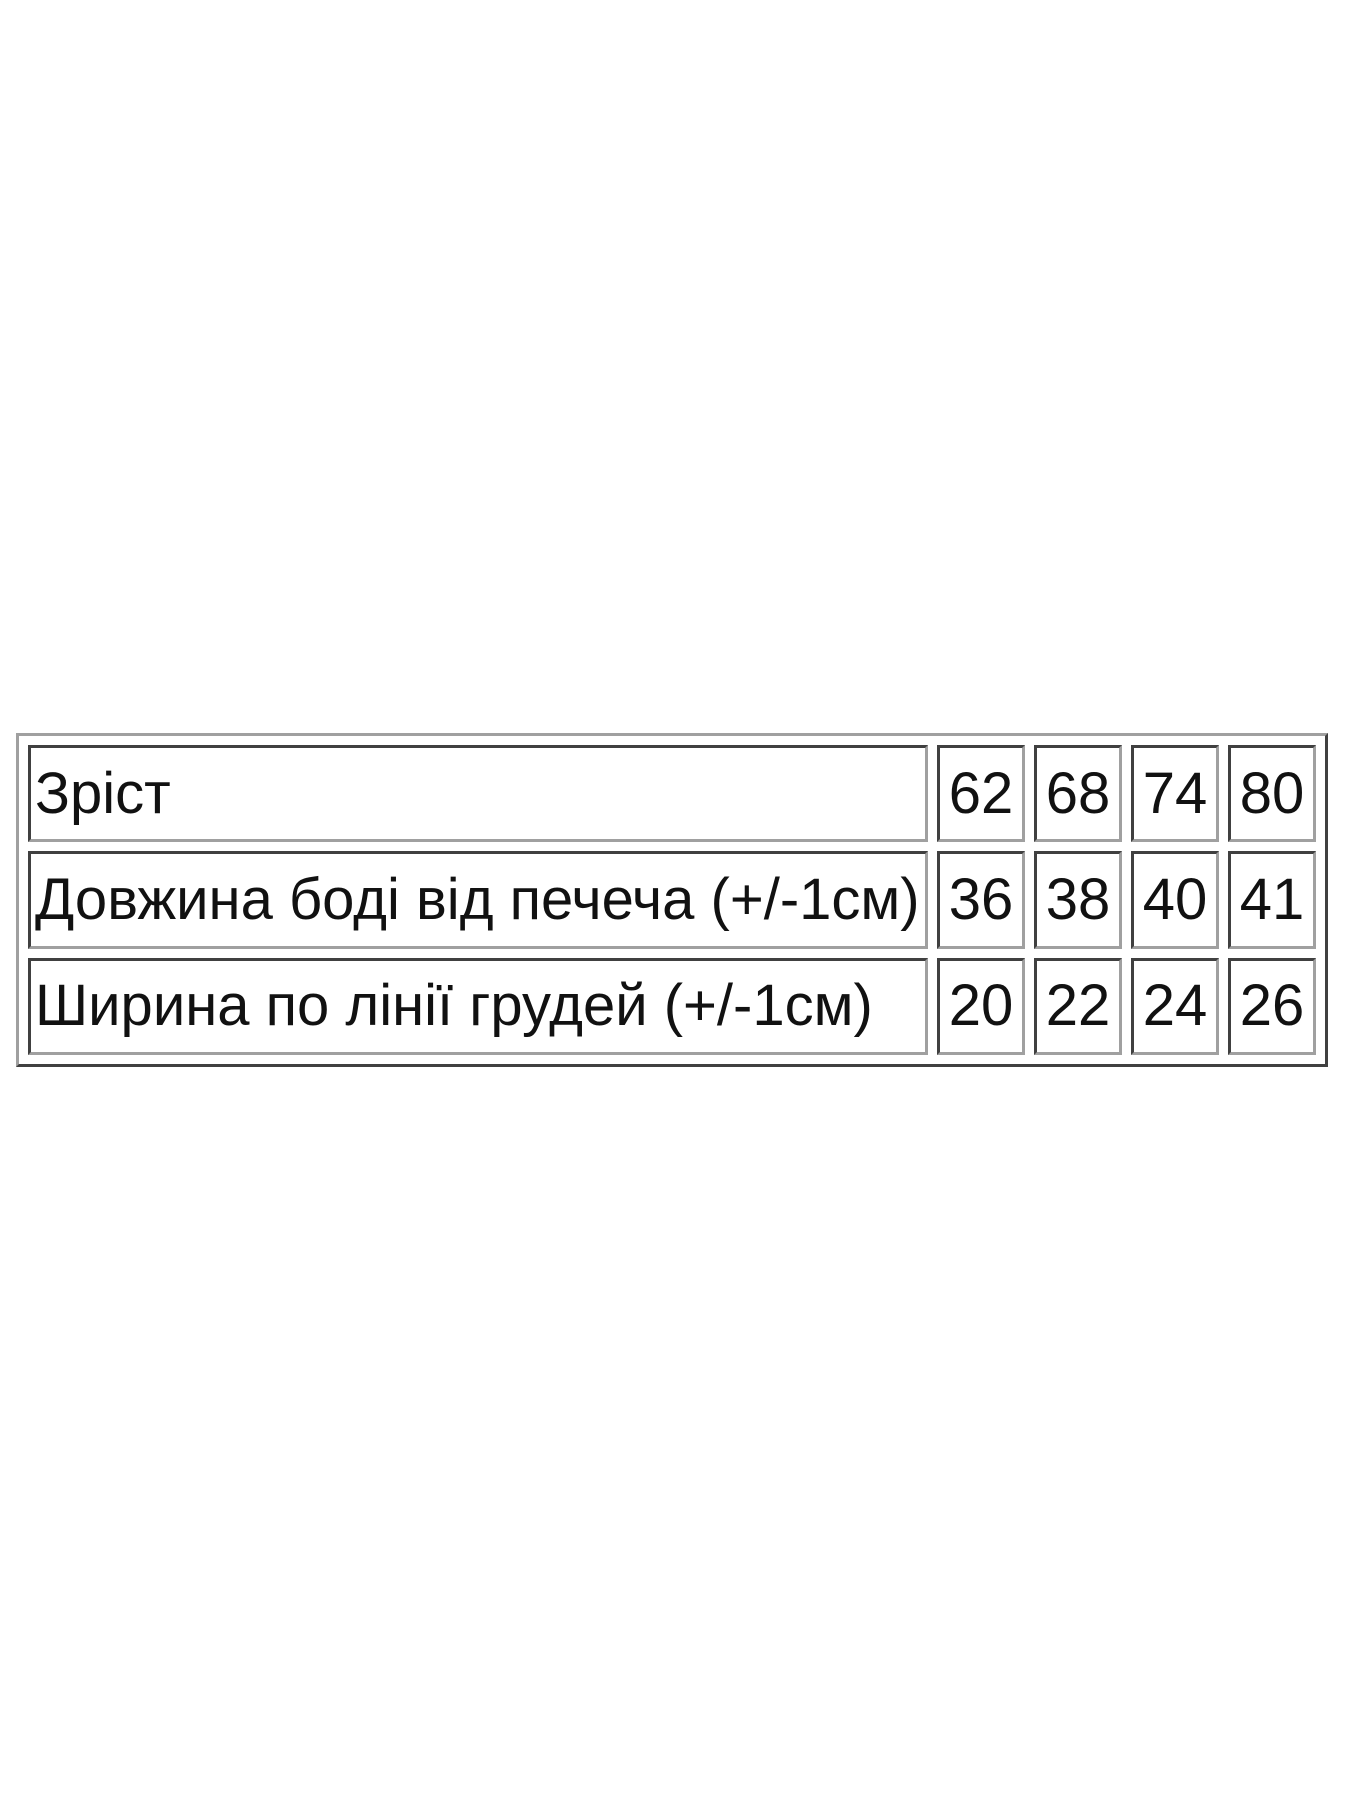  I want to click on table-cell: 38, so click(1078, 900).